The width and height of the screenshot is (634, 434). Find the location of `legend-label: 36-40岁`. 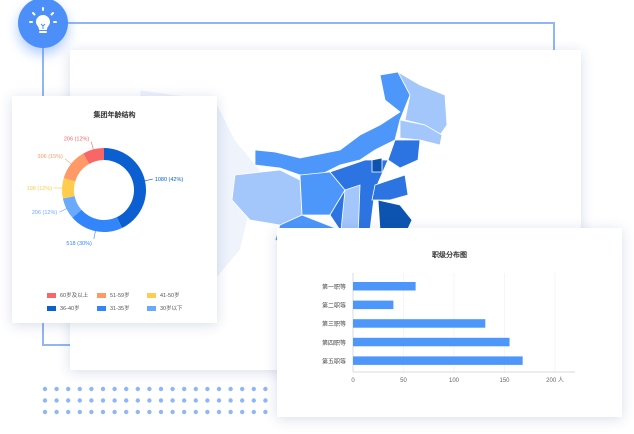

legend-label: 36-40岁 is located at coordinates (70, 309).